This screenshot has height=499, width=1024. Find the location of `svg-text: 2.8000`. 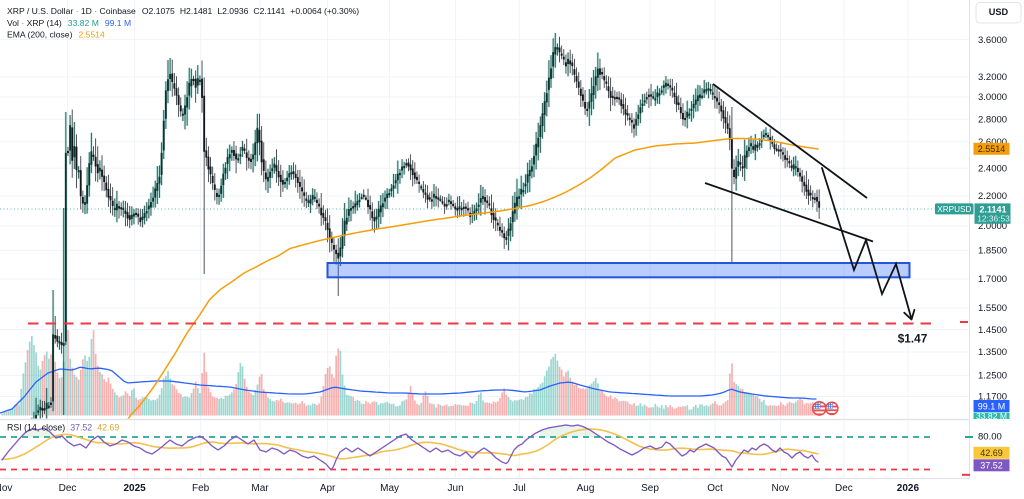

svg-text: 2.8000 is located at coordinates (992, 120).